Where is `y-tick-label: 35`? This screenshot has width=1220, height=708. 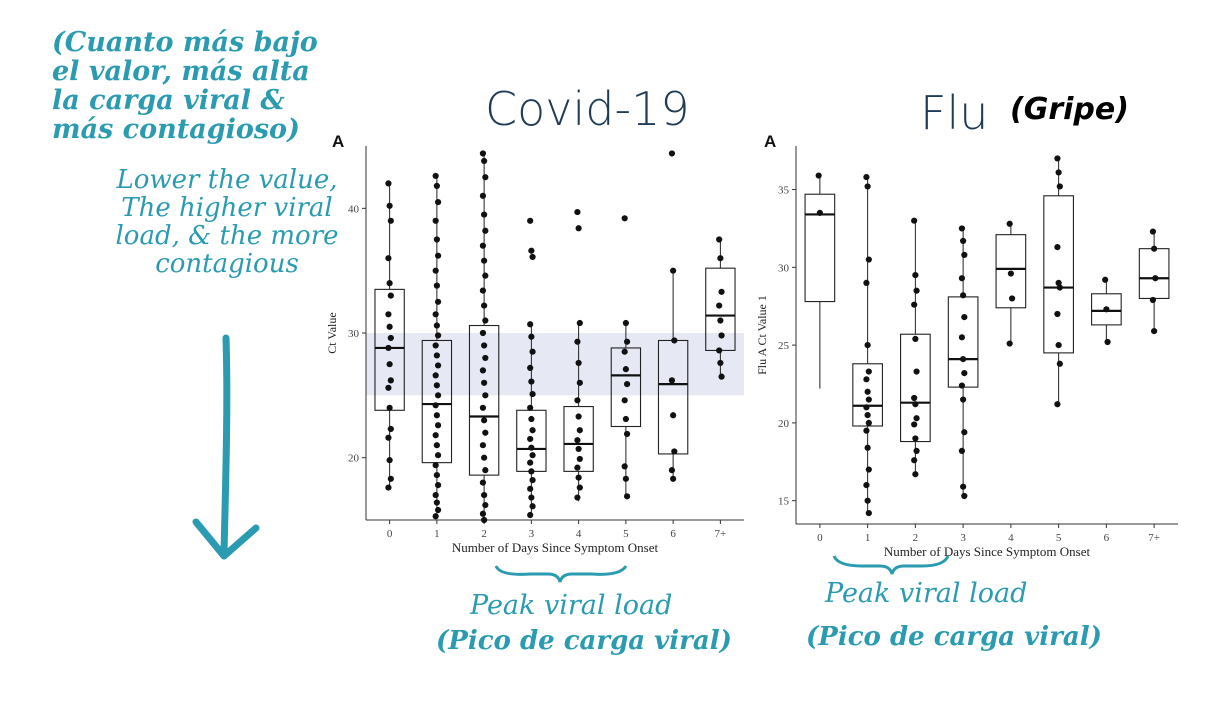
y-tick-label: 35 is located at coordinates (784, 191).